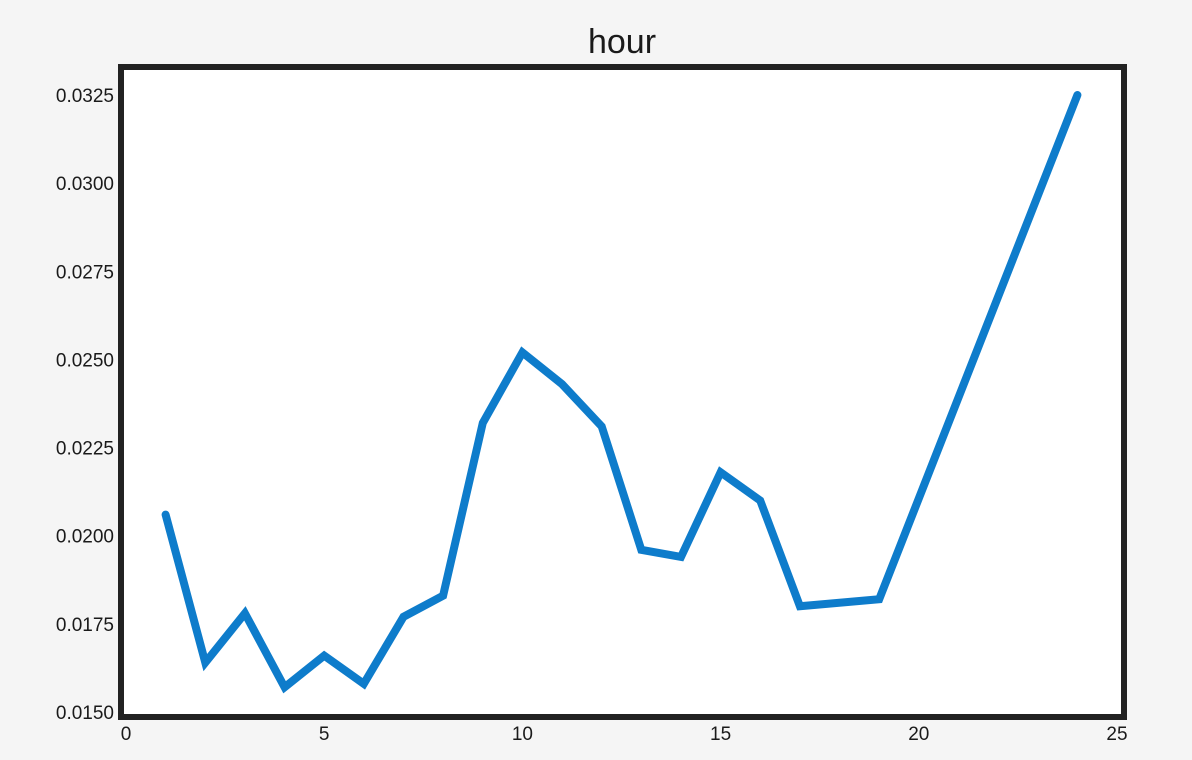  I want to click on y-tick-label: 0.0250, so click(85, 360).